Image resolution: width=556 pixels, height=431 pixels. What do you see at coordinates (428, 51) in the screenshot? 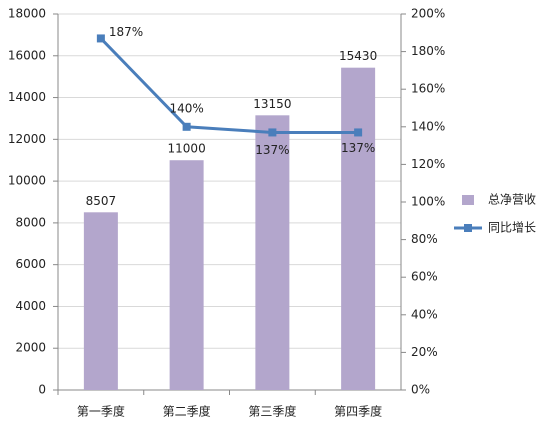
I see `y2-tick-label: 180%` at bounding box center [428, 51].